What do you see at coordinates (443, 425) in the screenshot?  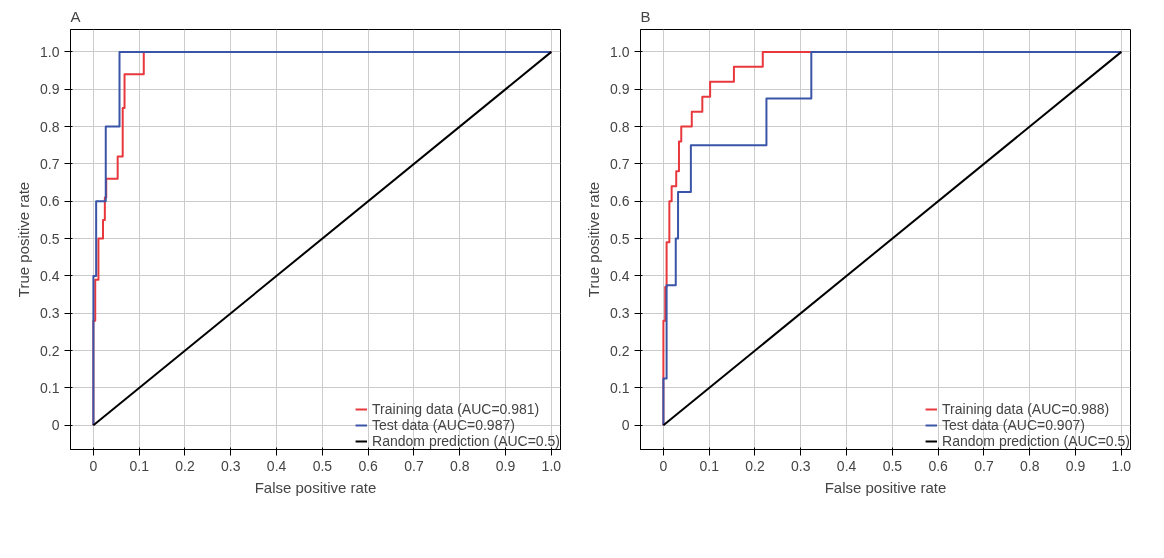 I see `legend-label: Test data (AUC=0.987)` at bounding box center [443, 425].